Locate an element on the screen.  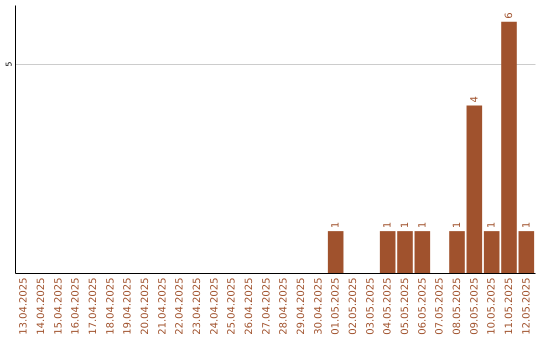
x-tick-label: 26.04.2025 is located at coordinates (249, 306).